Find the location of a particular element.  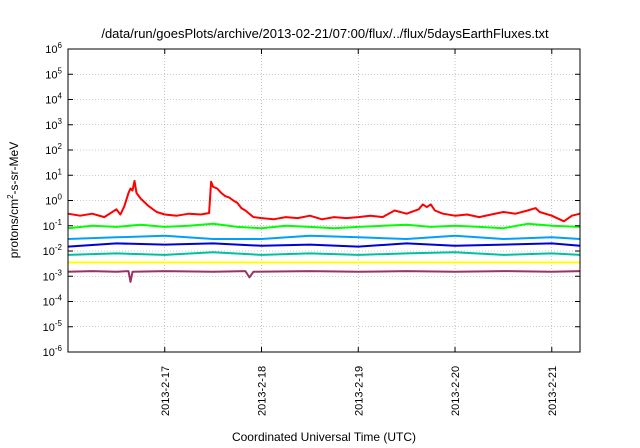

y-tick-exponent: -6 is located at coordinates (59, 348).